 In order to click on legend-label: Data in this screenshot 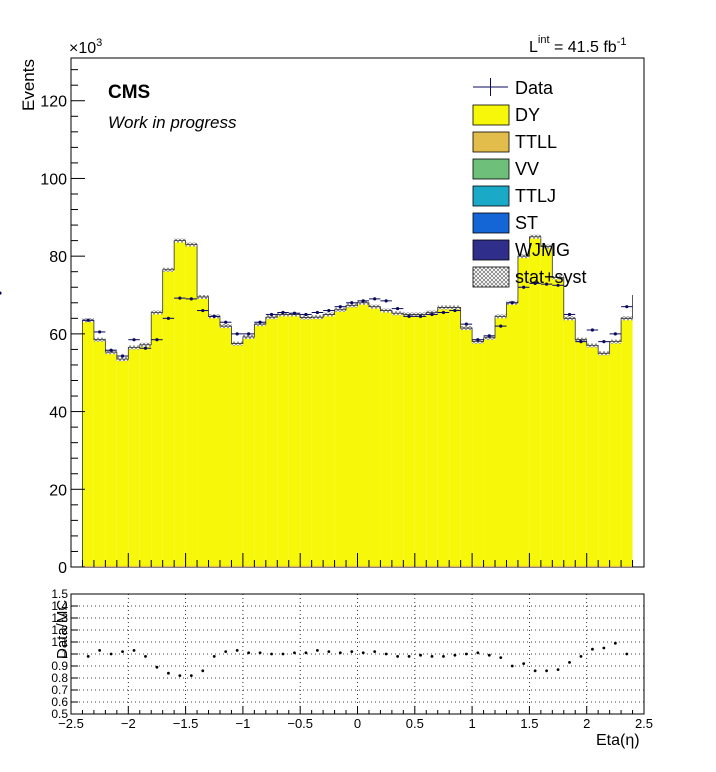, I will do `click(534, 88)`.